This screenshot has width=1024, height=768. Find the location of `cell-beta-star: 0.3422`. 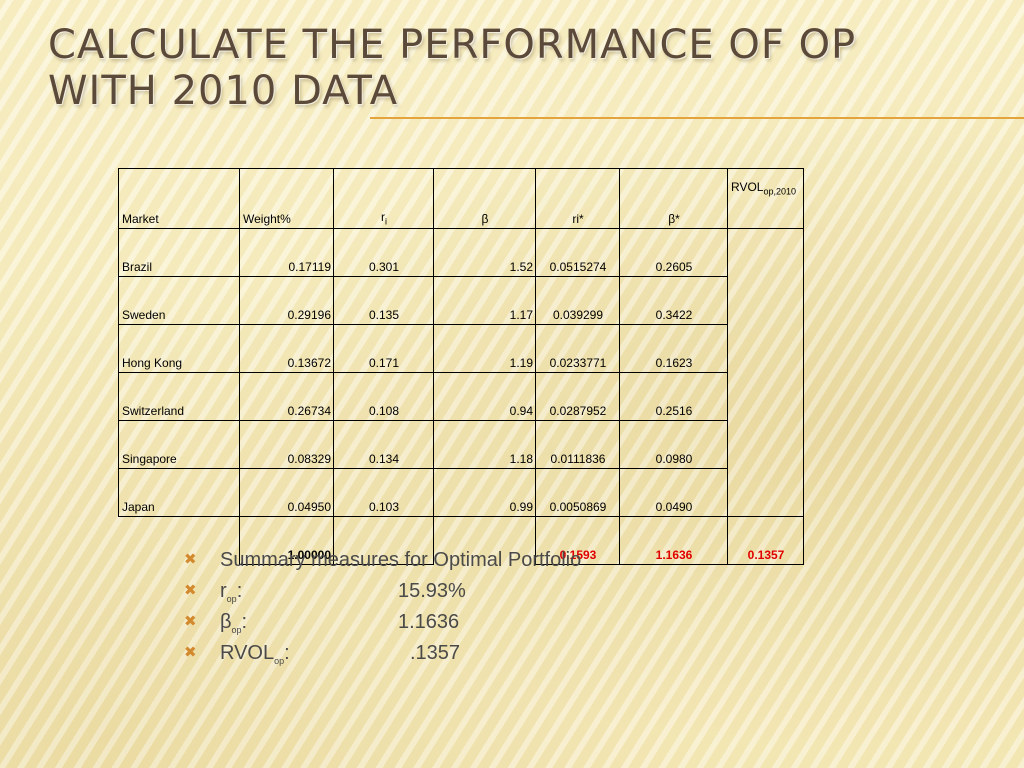

cell-beta-star: 0.3422 is located at coordinates (673, 300).